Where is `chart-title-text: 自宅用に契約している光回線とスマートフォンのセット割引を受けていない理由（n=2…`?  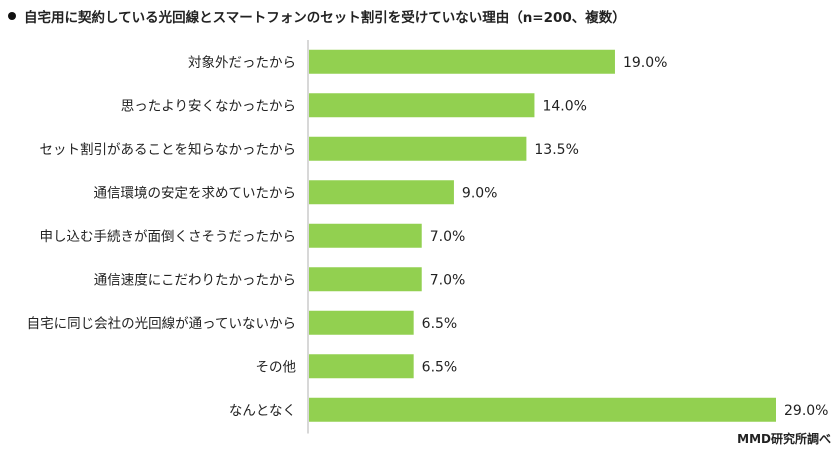 chart-title-text: 自宅用に契約している光回線とスマートフォンのセット割引を受けていない理由（n=2… is located at coordinates (325, 18).